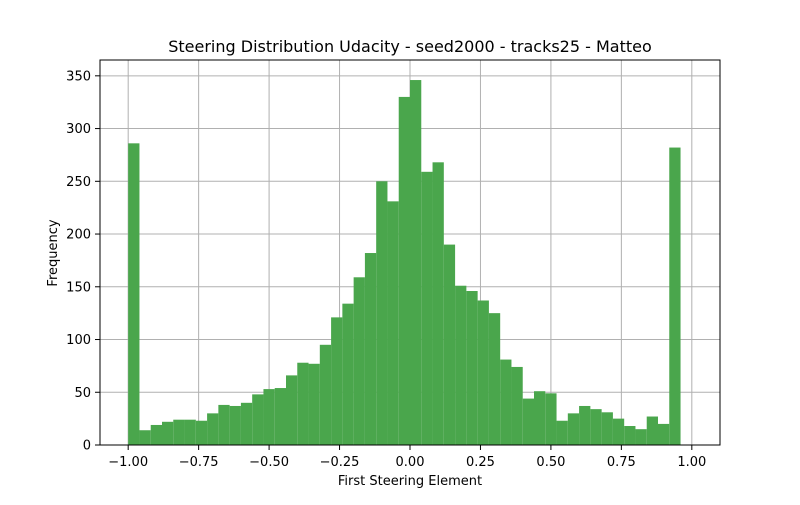 This screenshot has height=505, width=800. I want to click on x-tick-label: −1.00, so click(128, 462).